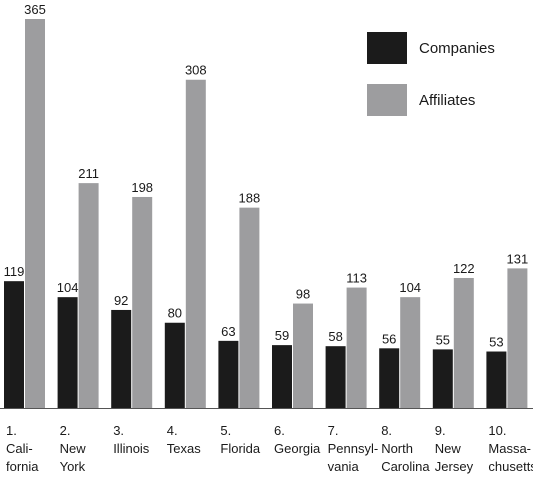 This screenshot has width=533, height=485. I want to click on category-label-line: vania, so click(344, 466).